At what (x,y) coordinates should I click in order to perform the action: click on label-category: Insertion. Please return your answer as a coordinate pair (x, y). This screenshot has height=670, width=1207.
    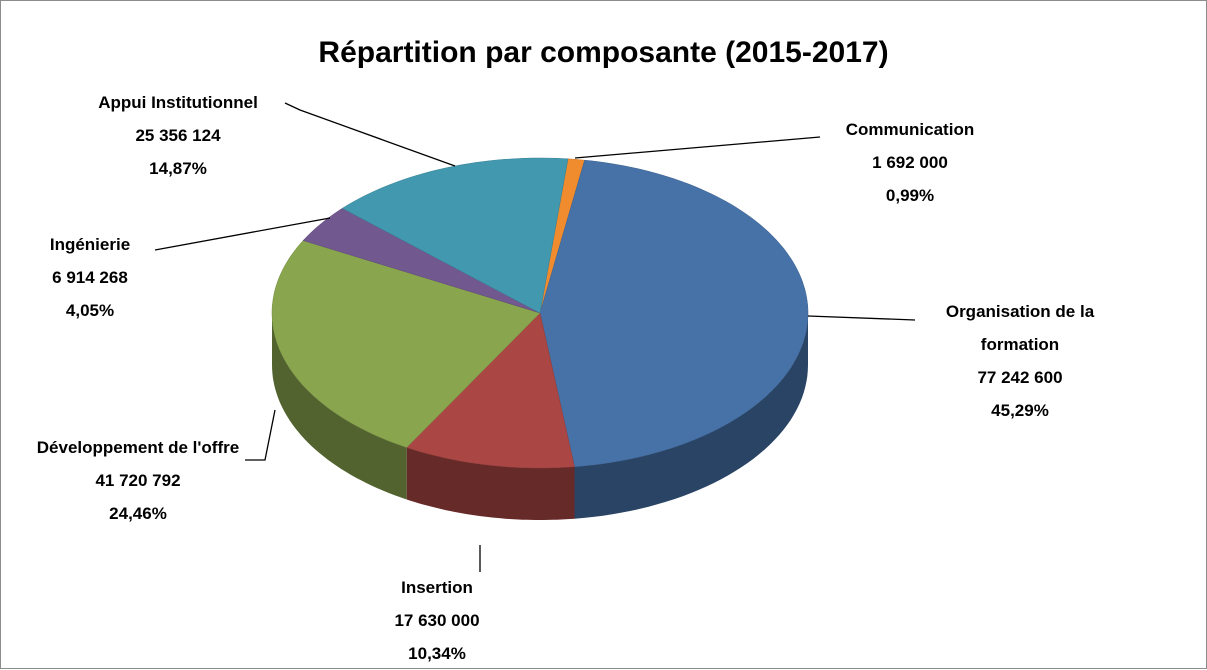
    Looking at the image, I should click on (437, 587).